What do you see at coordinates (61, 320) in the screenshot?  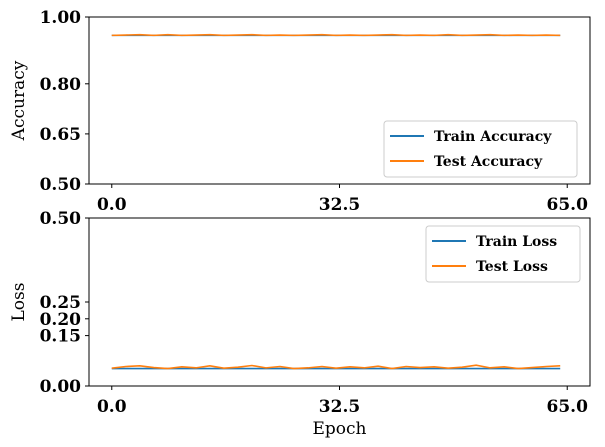 I see `y-tick-label: 0.20` at bounding box center [61, 320].